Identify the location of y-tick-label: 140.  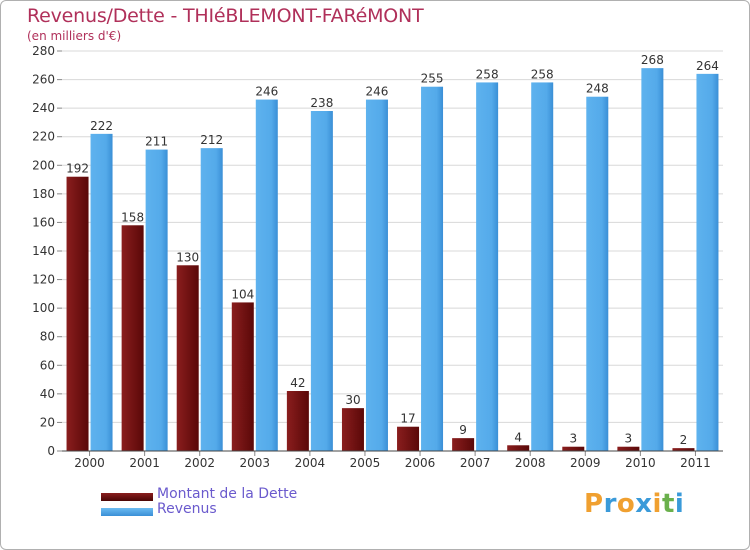
(43, 251).